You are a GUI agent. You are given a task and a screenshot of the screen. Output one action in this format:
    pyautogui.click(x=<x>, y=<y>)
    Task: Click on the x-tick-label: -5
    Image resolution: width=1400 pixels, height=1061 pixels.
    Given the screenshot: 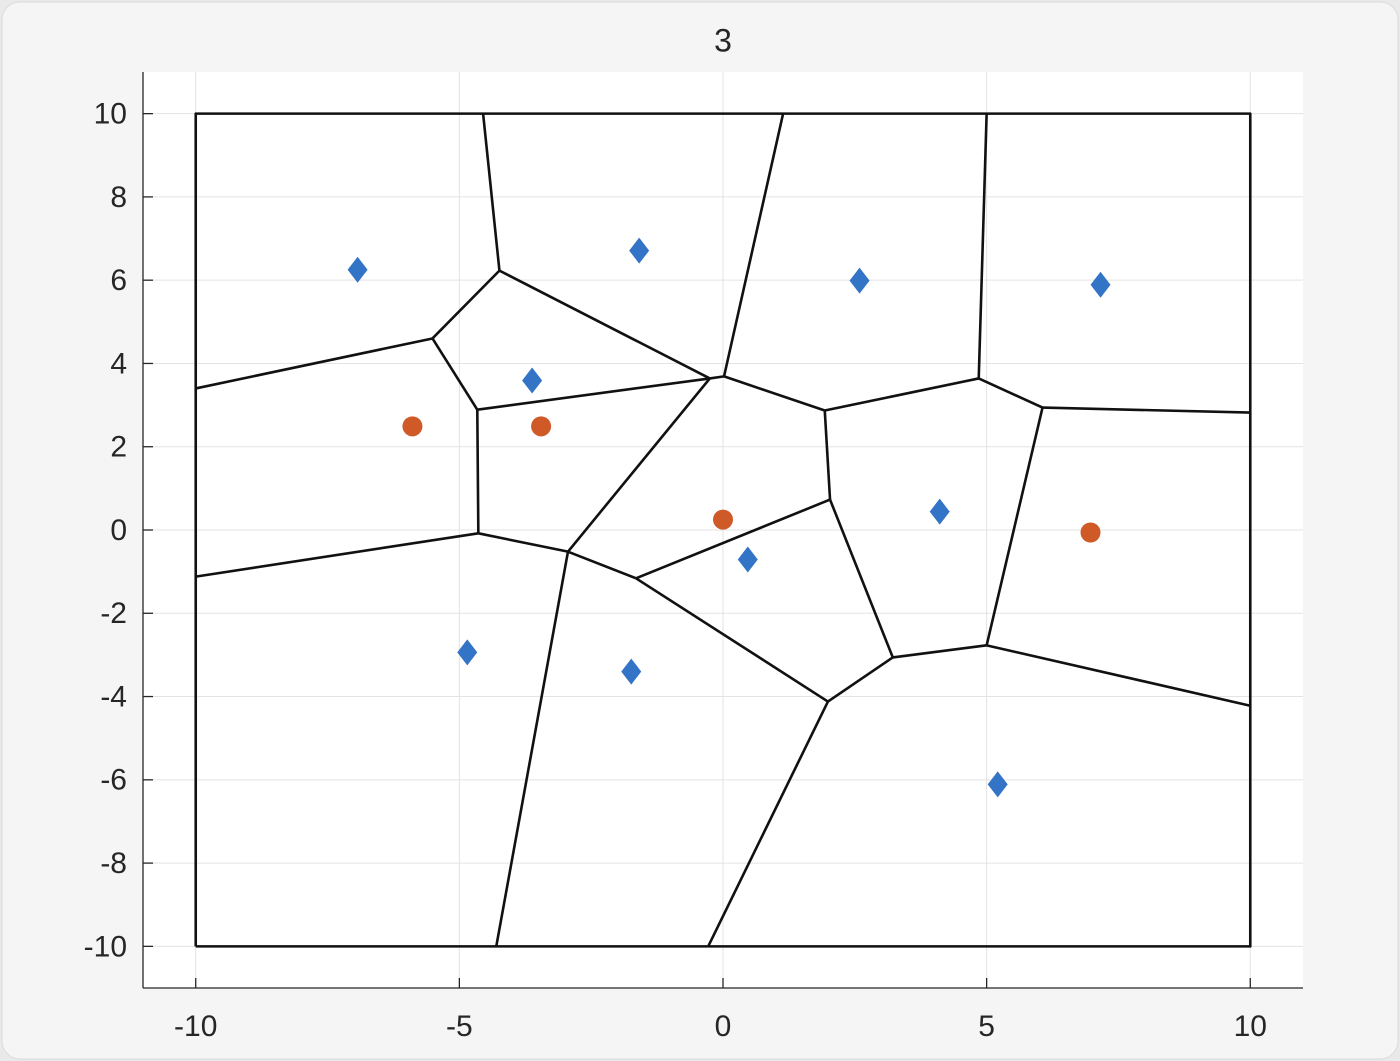 What is the action you would take?
    pyautogui.click(x=459, y=1026)
    